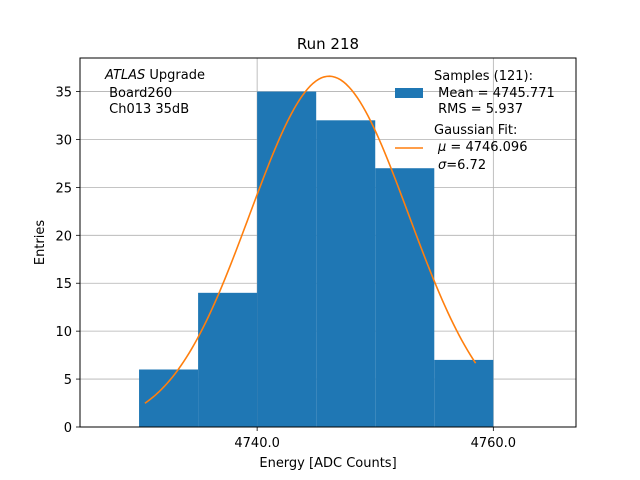  I want to click on y-tick-label: 35, so click(63, 93).